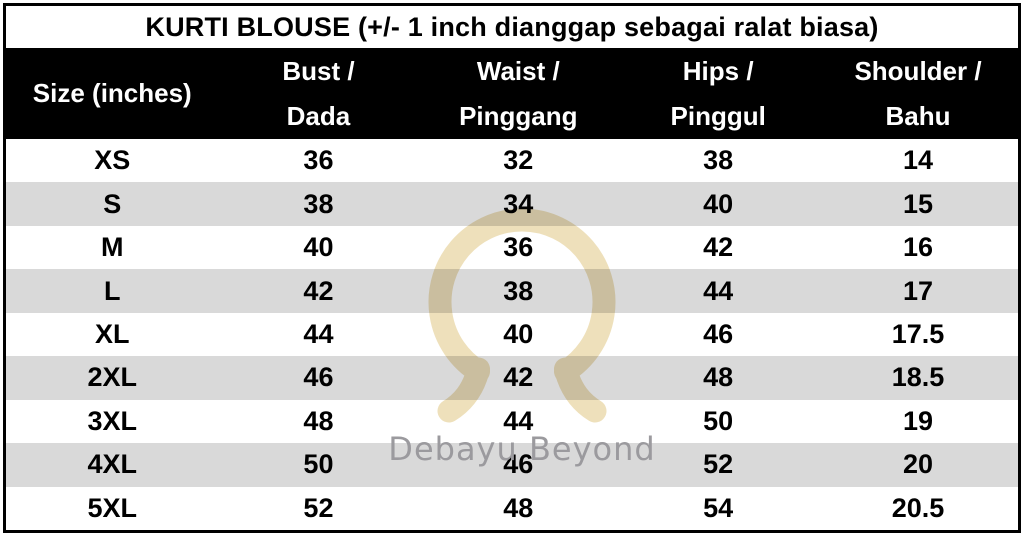 This screenshot has width=1024, height=540. What do you see at coordinates (518, 70) in the screenshot?
I see `header-waist-line1: Waist /` at bounding box center [518, 70].